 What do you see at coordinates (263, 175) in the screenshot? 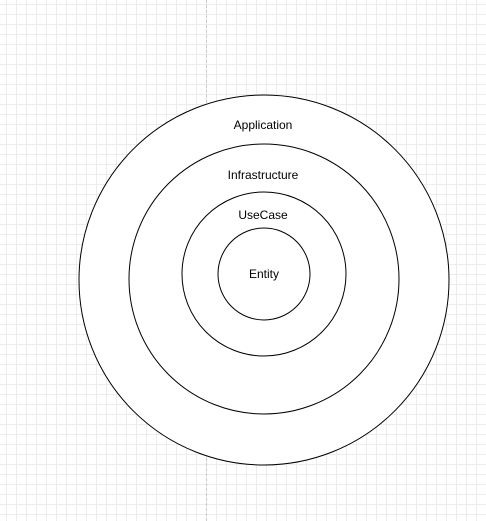
I see `infrastructure-label: Infrastructure` at bounding box center [263, 175].